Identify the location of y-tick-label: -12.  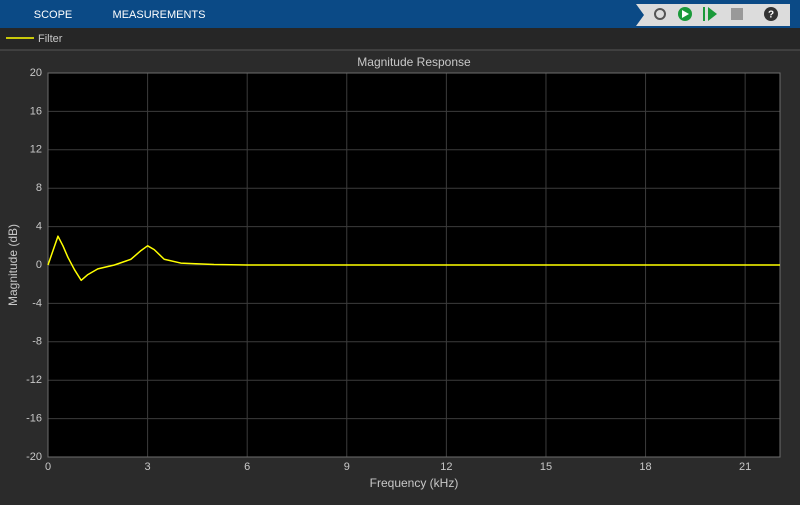
(34, 380).